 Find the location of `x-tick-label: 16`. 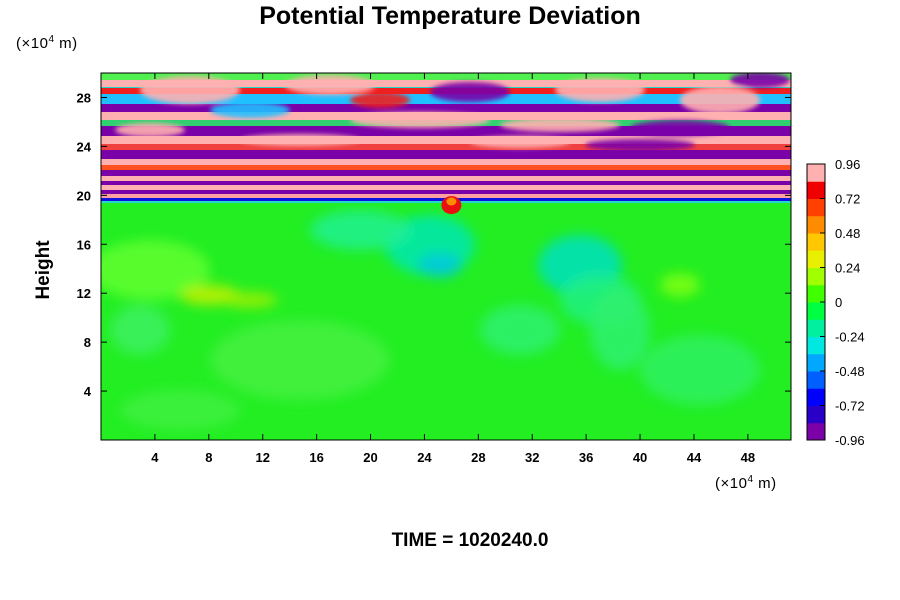

x-tick-label: 16 is located at coordinates (316, 457).